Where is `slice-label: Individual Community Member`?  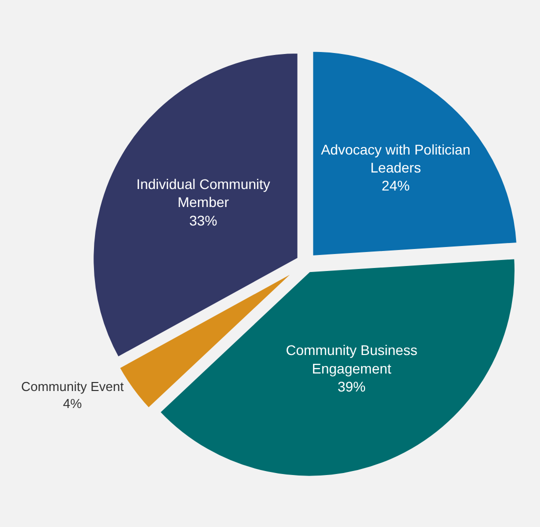
slice-label: Individual Community Member is located at coordinates (203, 193).